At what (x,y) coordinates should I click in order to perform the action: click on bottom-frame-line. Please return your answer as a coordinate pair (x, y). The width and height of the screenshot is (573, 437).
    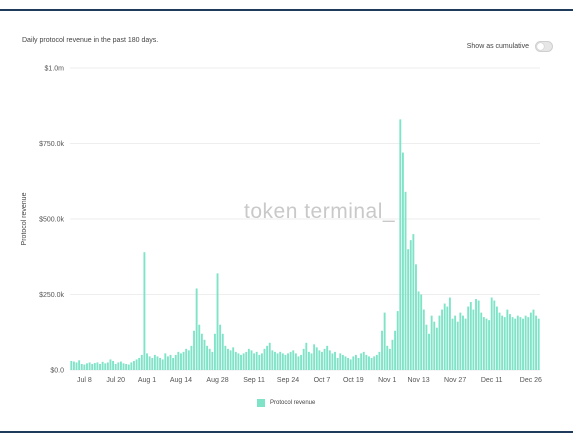
    Looking at the image, I should click on (286, 432).